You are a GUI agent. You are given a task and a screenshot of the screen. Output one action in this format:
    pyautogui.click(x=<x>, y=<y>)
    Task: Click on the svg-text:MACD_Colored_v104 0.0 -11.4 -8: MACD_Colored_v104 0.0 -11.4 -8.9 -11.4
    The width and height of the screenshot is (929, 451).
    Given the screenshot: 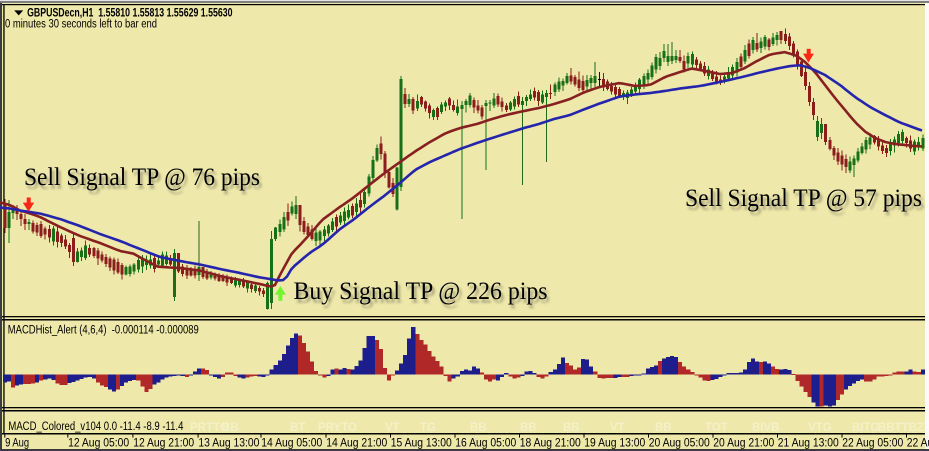 What is the action you would take?
    pyautogui.click(x=95, y=427)
    